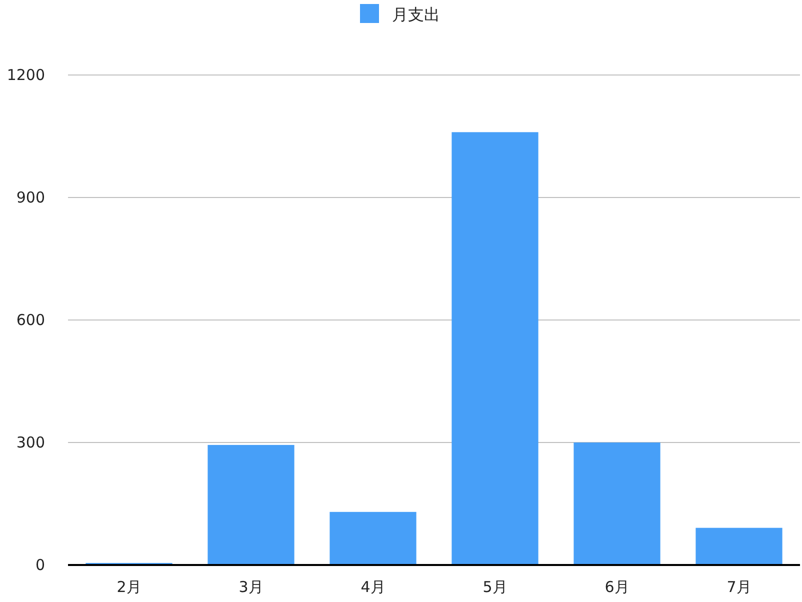  Describe the element at coordinates (129, 587) in the screenshot. I see `x-tick-label: 2月` at that location.